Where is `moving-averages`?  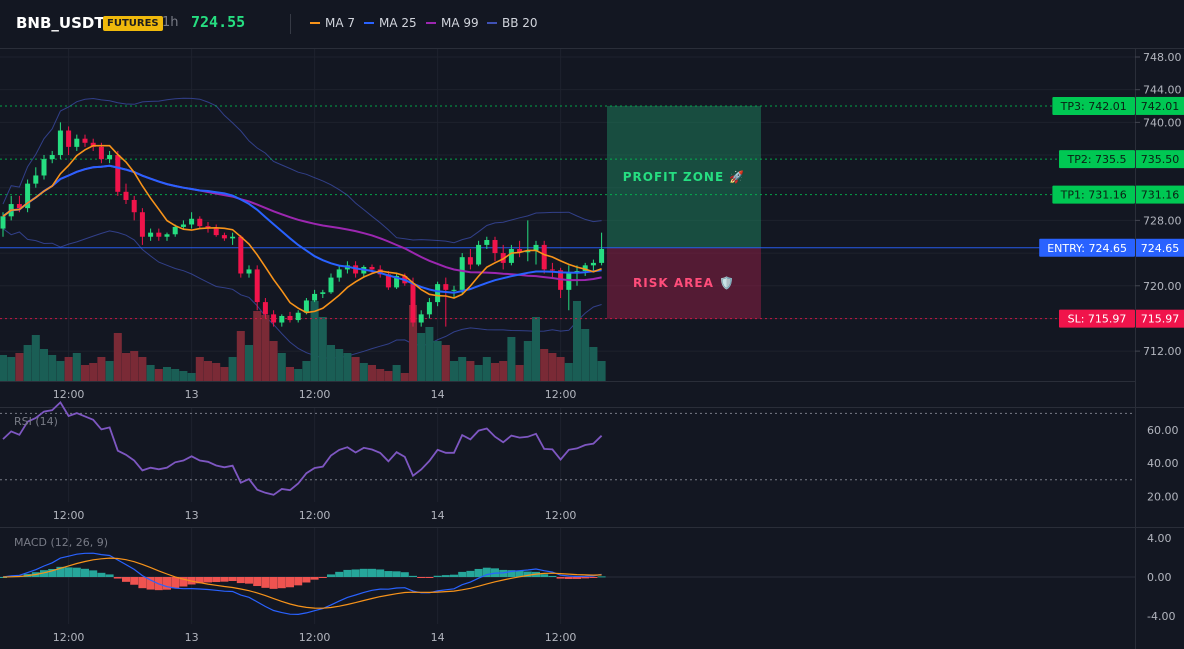 moving-averages is located at coordinates (302, 229).